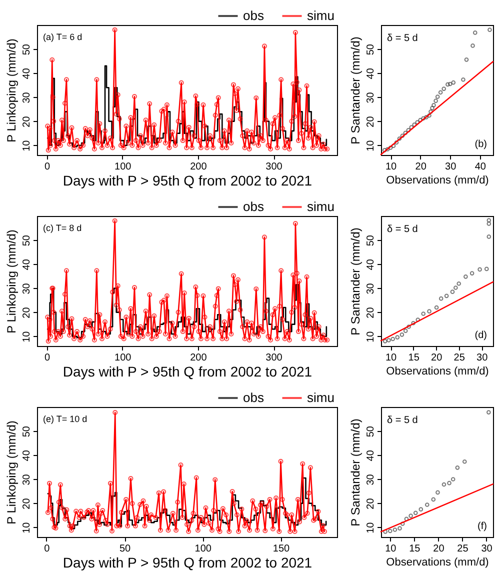 This screenshot has width=500, height=580. Describe the element at coordinates (437, 562) in the screenshot. I see `x-axis-title: Observations (mm/d)` at that location.